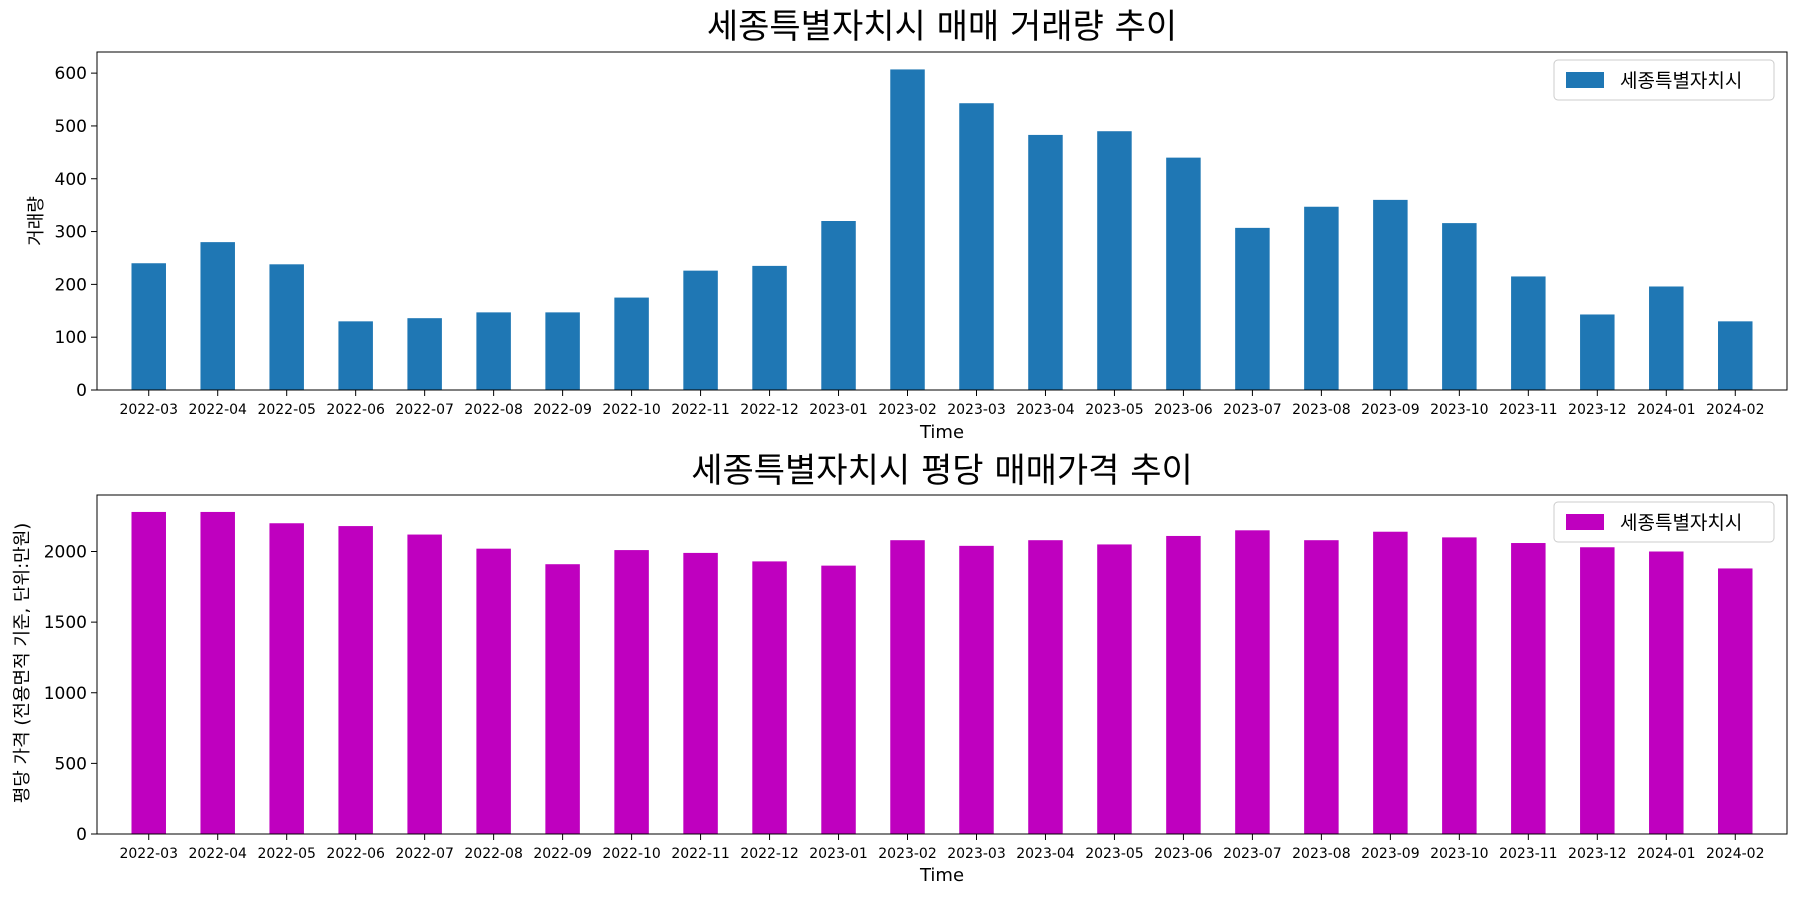 The image size is (1800, 900). Describe the element at coordinates (71, 74) in the screenshot. I see `y-tick-label: 600` at that location.